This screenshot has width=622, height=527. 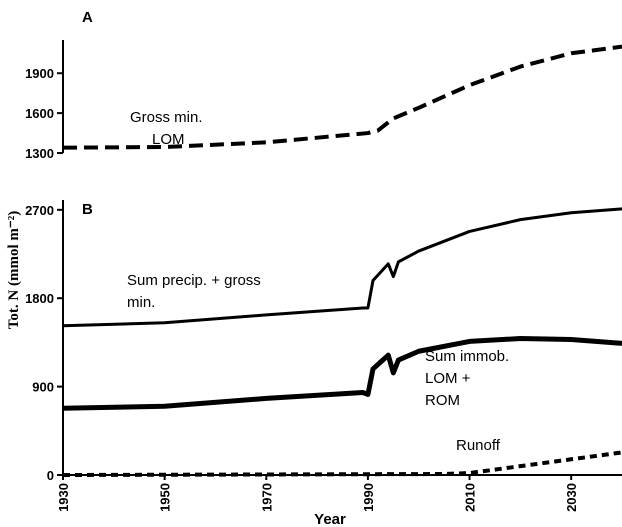 What do you see at coordinates (266, 497) in the screenshot?
I see `x-tick-label: 1970` at bounding box center [266, 497].